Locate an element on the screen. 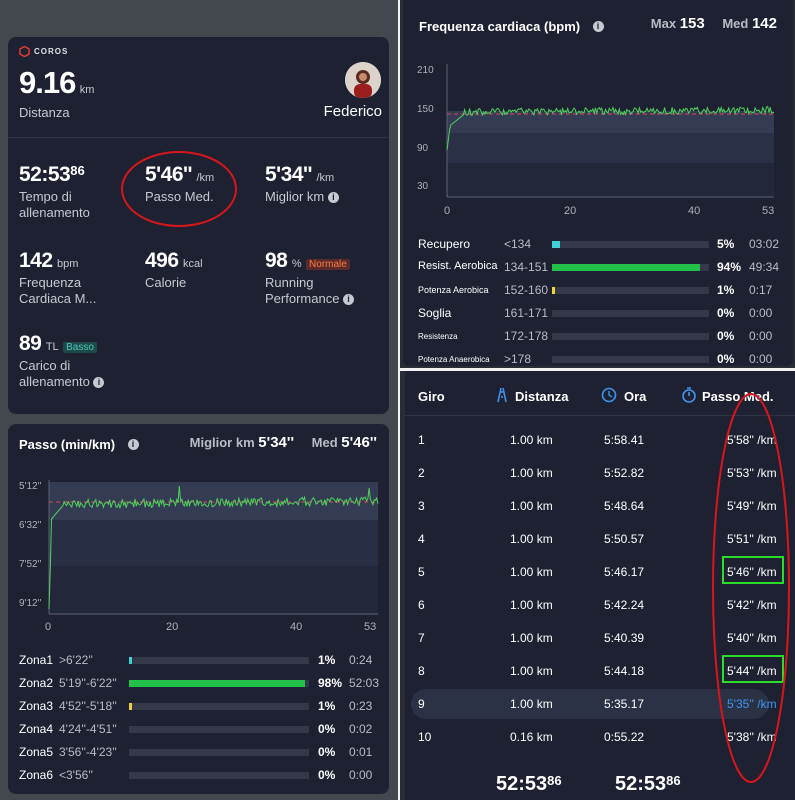  hr-zone-row: Potenza Aerobica 152-160 1% 0:17 is located at coordinates (598, 290).